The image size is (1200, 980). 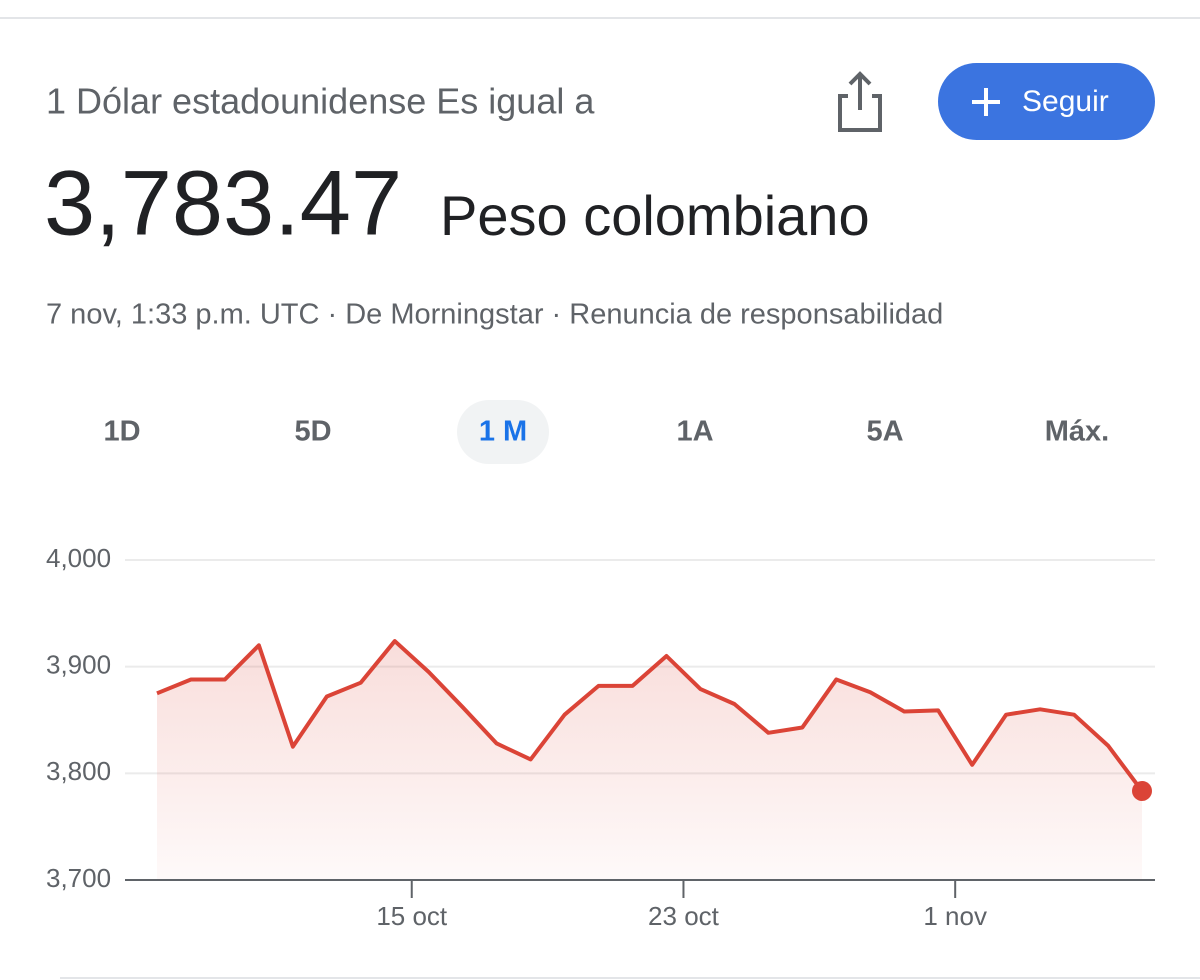 I want to click on tab-label: 1D, so click(x=121, y=432).